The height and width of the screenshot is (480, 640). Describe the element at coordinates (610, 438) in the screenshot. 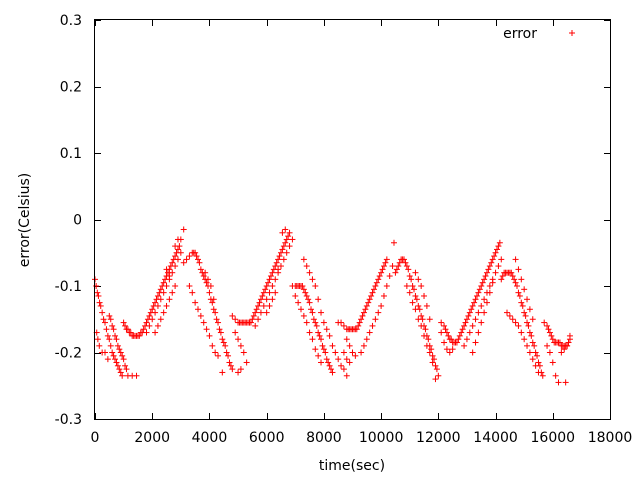

I see `x-tick-label: 18000` at that location.